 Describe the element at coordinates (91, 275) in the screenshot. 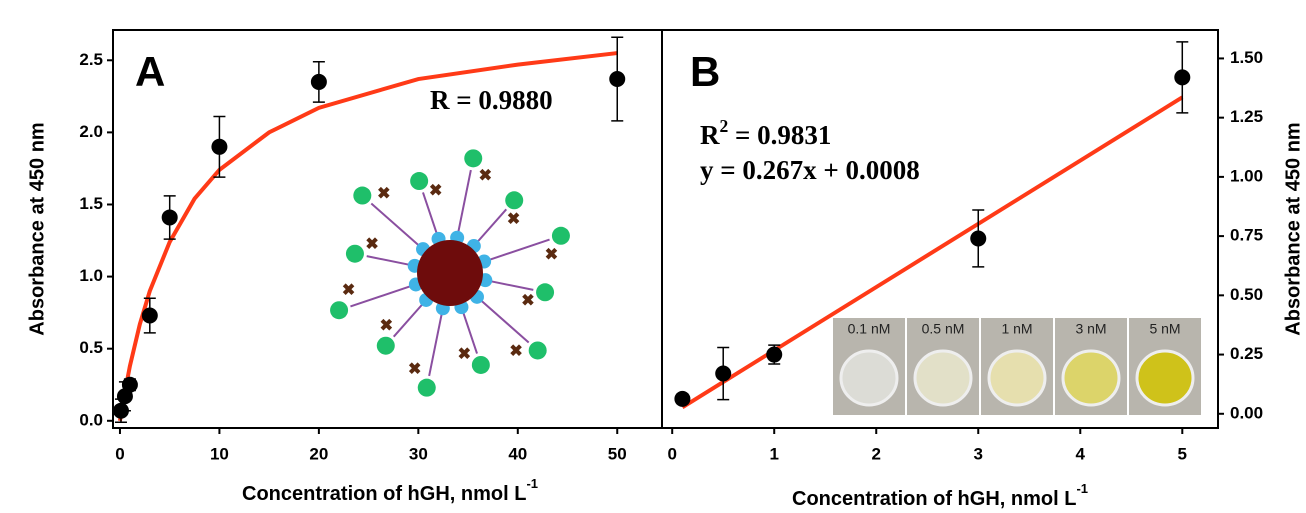

I see `y-tick-label: 1.0` at that location.